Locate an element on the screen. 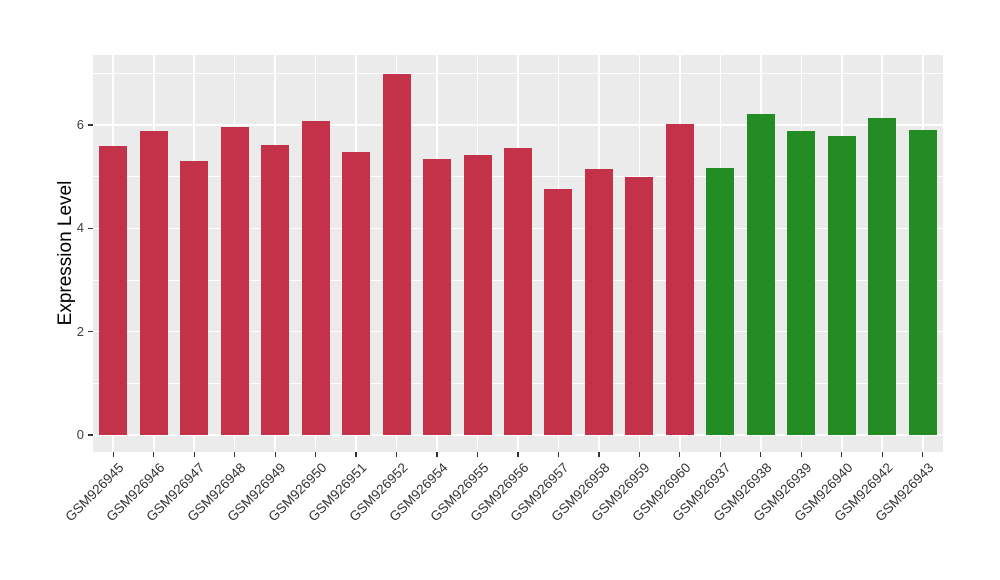 This screenshot has width=1000, height=580. x-tick-mark-GSM926947 is located at coordinates (194, 454).